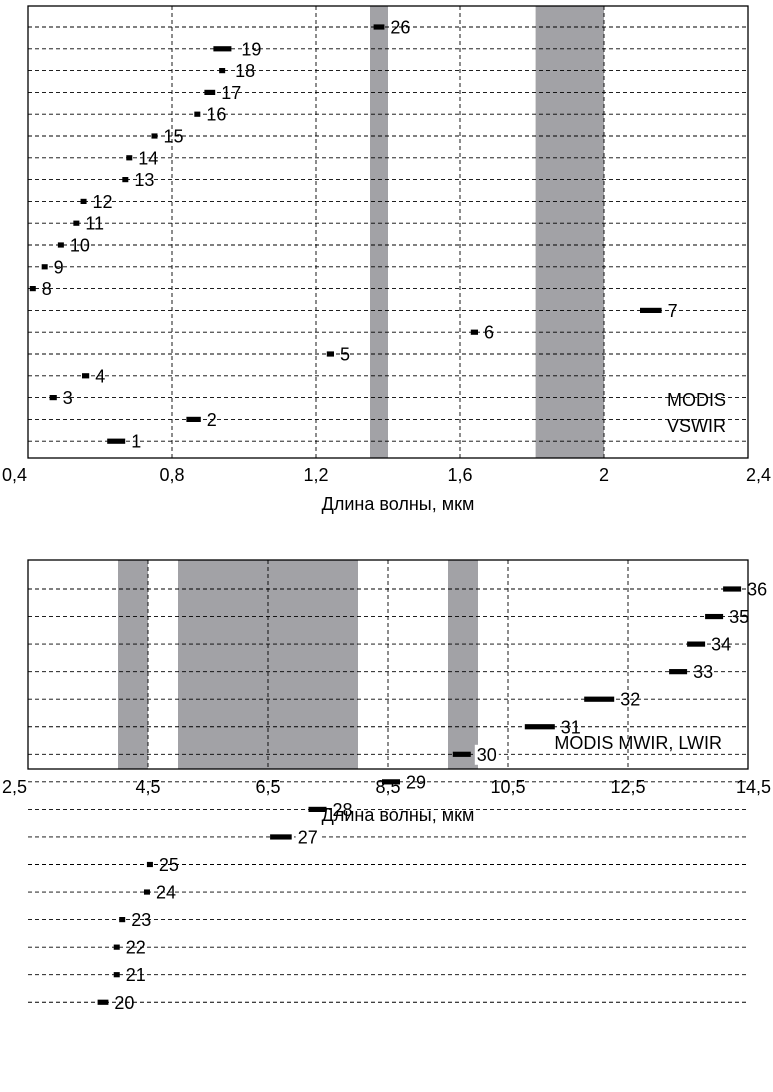  I want to click on channel-label-23: 23, so click(141, 920).